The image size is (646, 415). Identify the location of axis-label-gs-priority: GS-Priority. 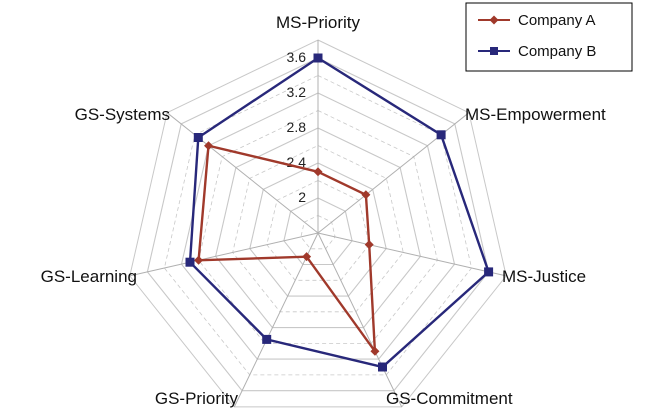
(197, 398).